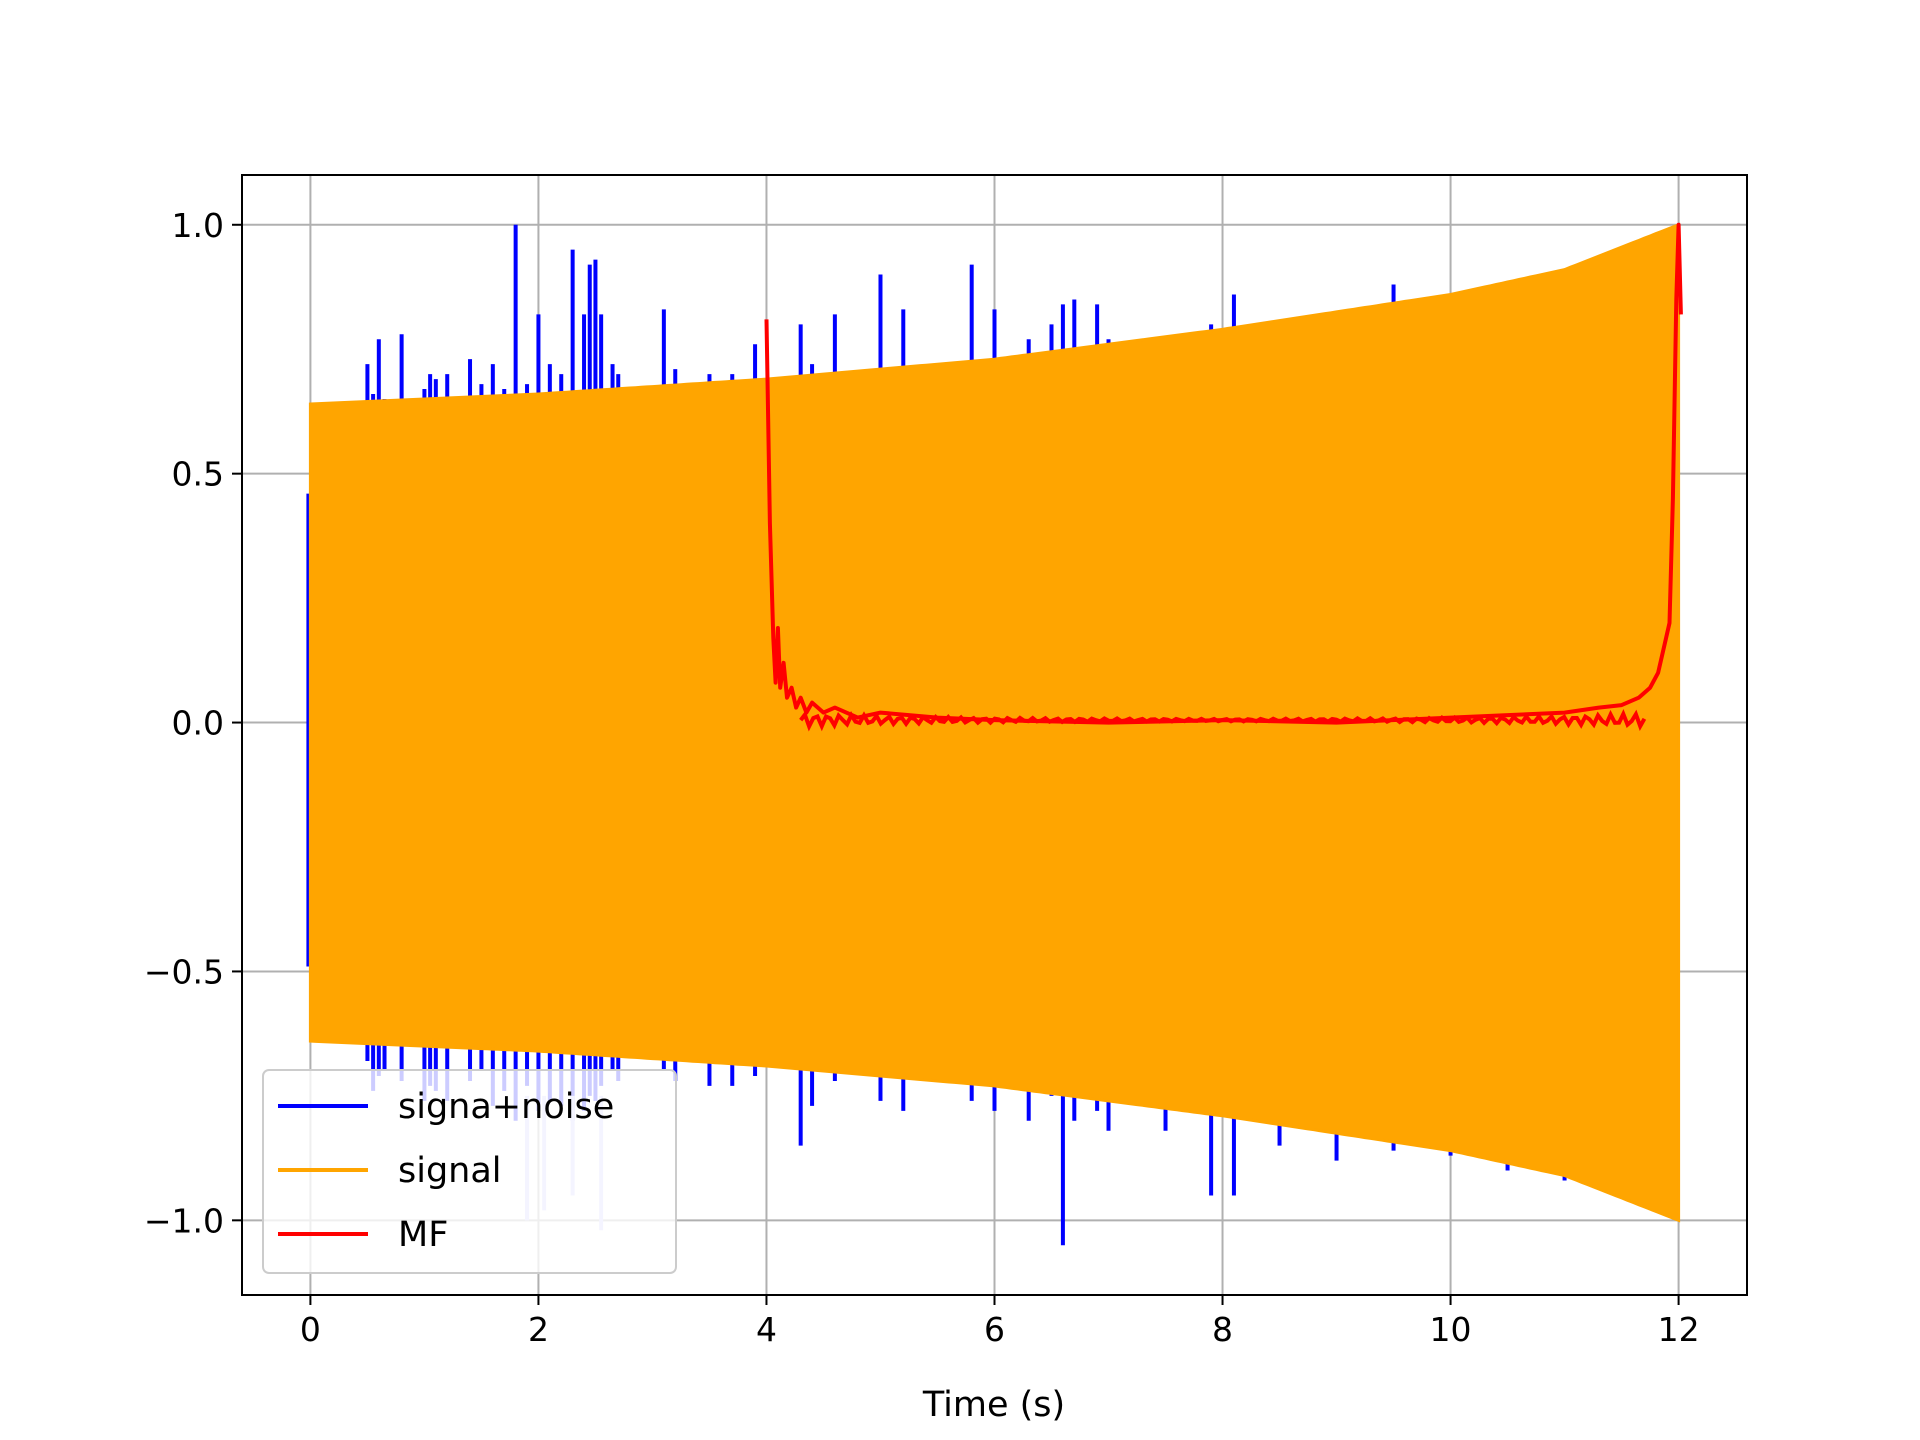 This screenshot has width=1920, height=1440. I want to click on legend: signa+noise signal MF, so click(469, 1171).